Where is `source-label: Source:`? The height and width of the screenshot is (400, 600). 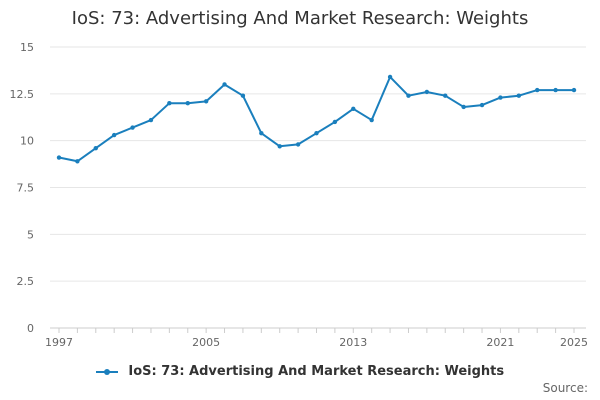 source-label: Source: is located at coordinates (565, 388).